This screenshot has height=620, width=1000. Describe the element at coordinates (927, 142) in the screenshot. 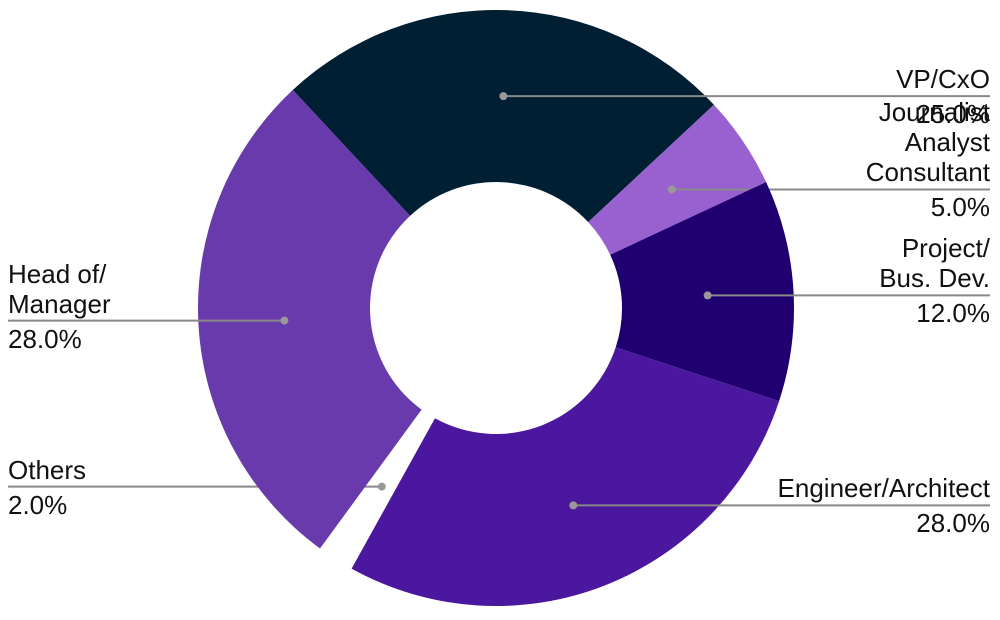

I see `slice-label: Journalist Analyst Consultant` at that location.